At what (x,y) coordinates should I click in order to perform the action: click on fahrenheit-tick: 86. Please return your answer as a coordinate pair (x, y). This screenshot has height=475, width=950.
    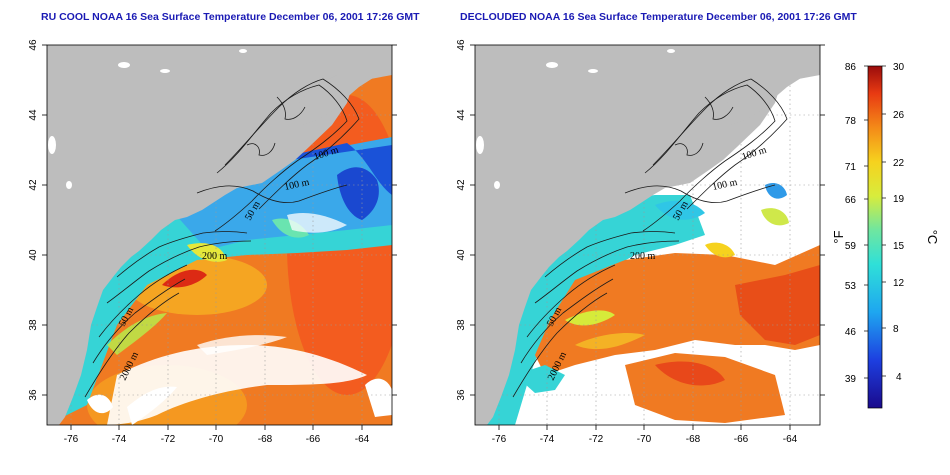
    Looking at the image, I should click on (851, 67).